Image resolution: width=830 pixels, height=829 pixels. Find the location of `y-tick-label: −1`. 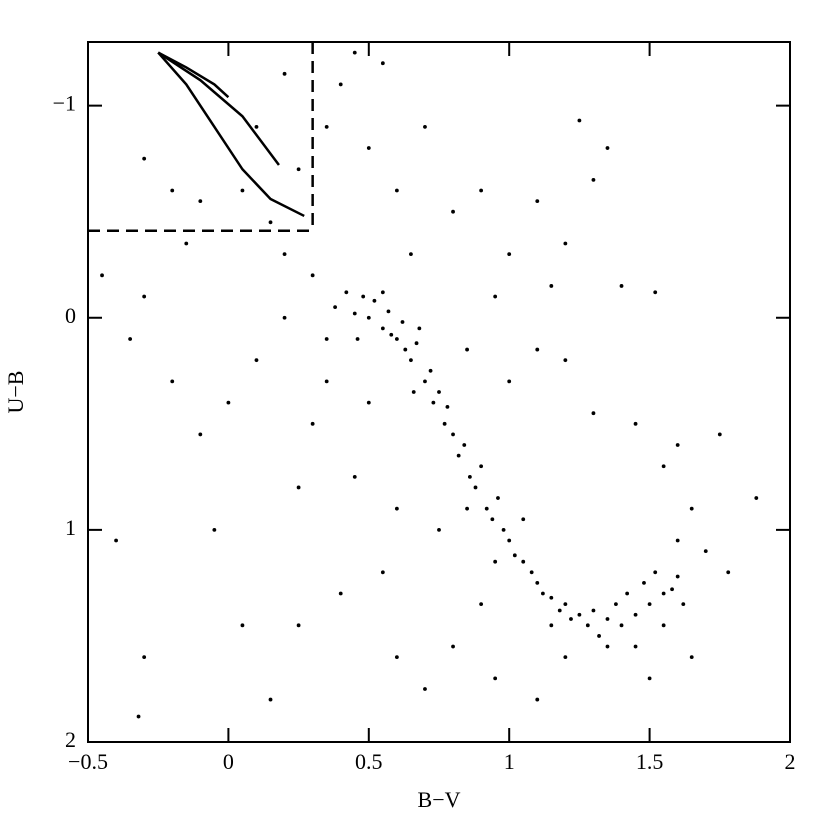

y-tick-label: −1 is located at coordinates (64, 103).